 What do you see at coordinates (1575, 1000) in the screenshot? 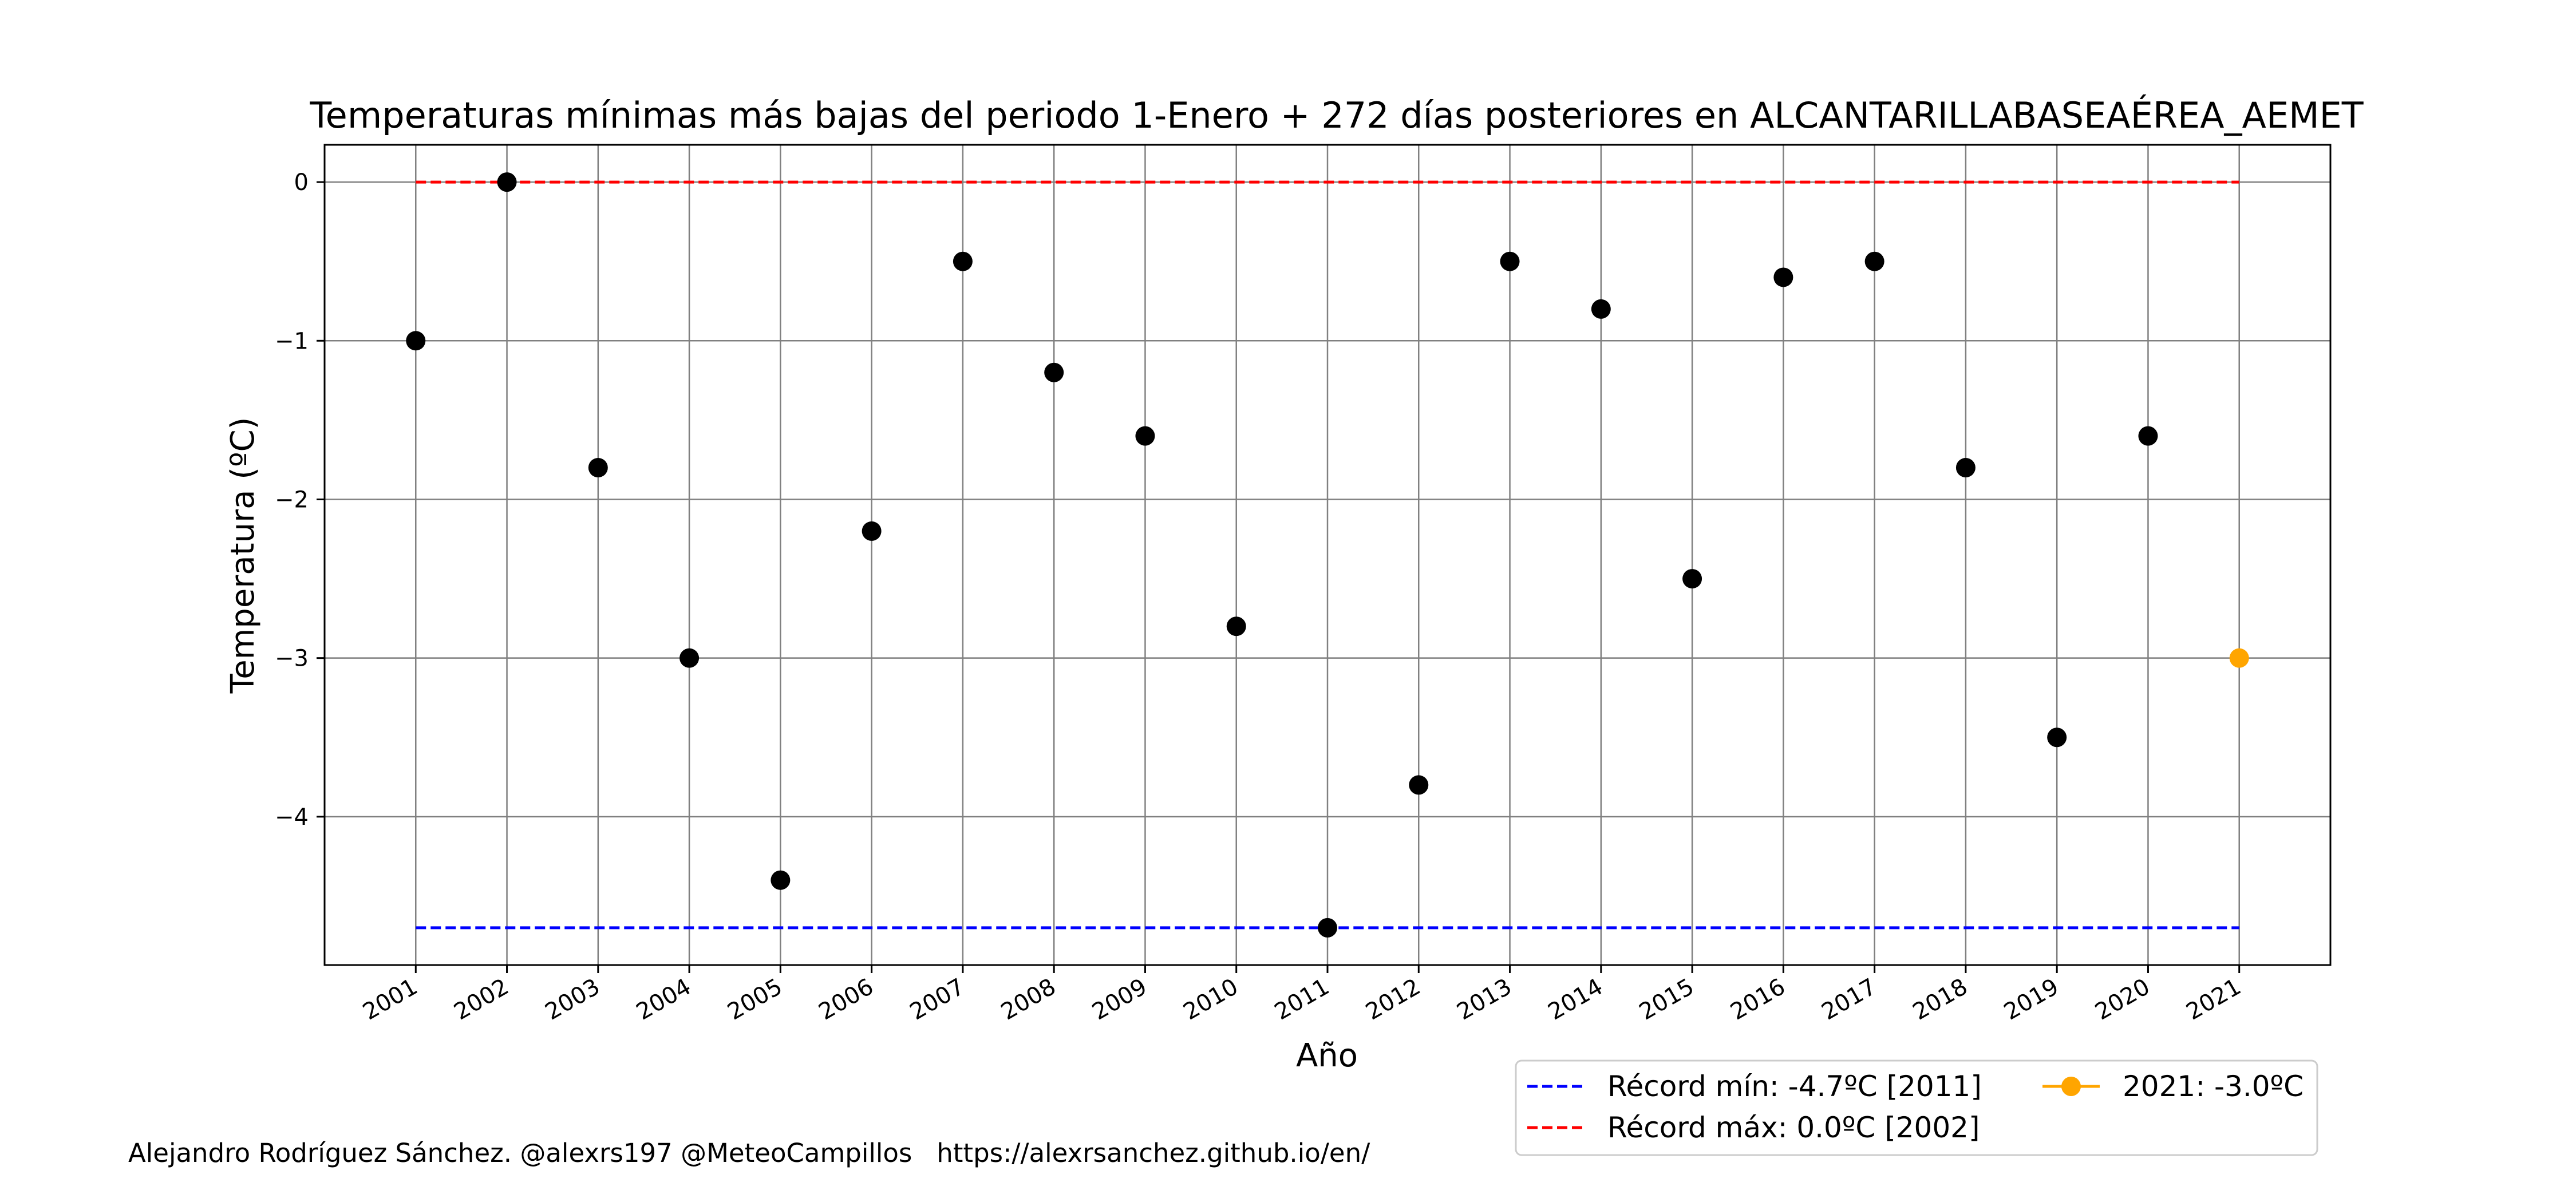
I see `x-tick-label: 2014` at bounding box center [1575, 1000].